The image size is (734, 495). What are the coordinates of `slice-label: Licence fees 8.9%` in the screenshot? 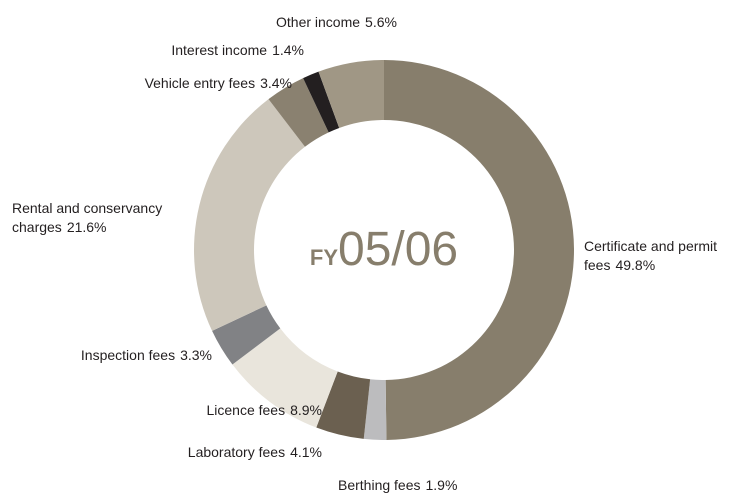 It's located at (264, 410).